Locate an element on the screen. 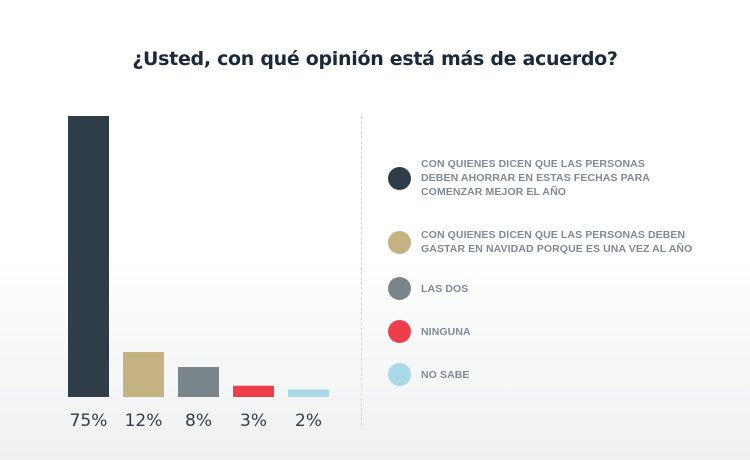 The image size is (750, 460). legend-label: NINGUNA is located at coordinates (446, 332).